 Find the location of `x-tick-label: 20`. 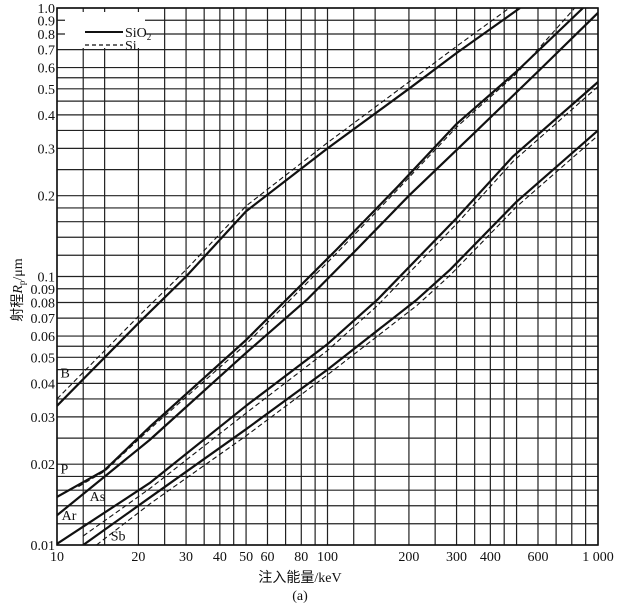

x-tick-label: 20 is located at coordinates (138, 557).